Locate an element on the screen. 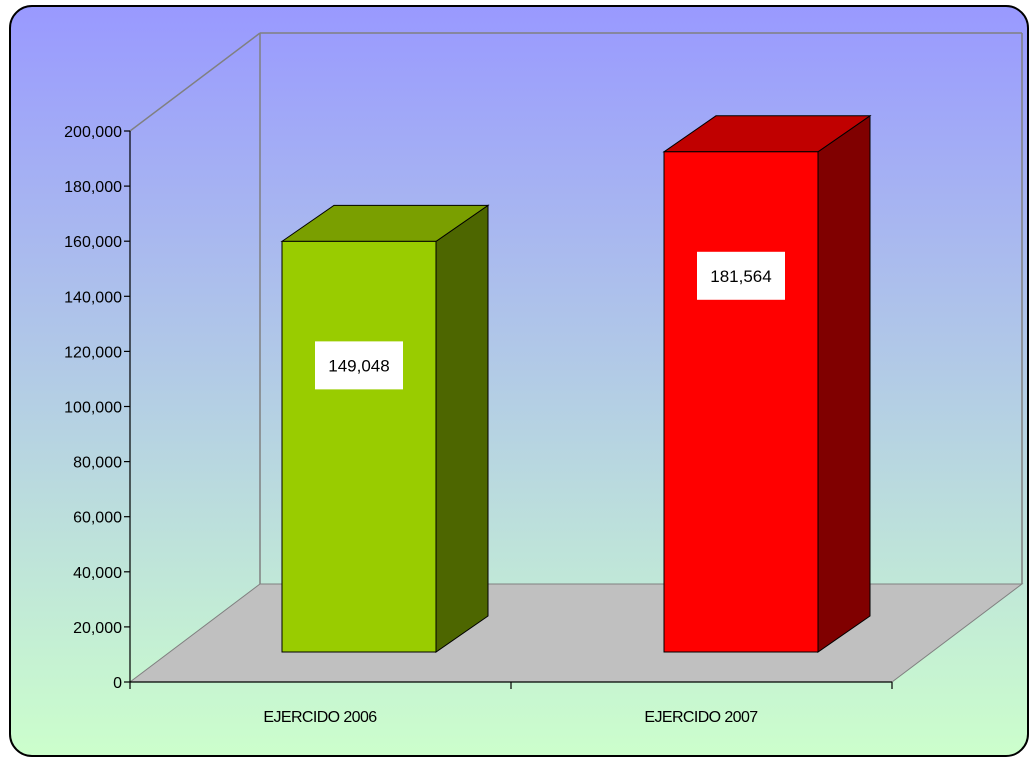  bar-1: 149,048 is located at coordinates (385, 428).